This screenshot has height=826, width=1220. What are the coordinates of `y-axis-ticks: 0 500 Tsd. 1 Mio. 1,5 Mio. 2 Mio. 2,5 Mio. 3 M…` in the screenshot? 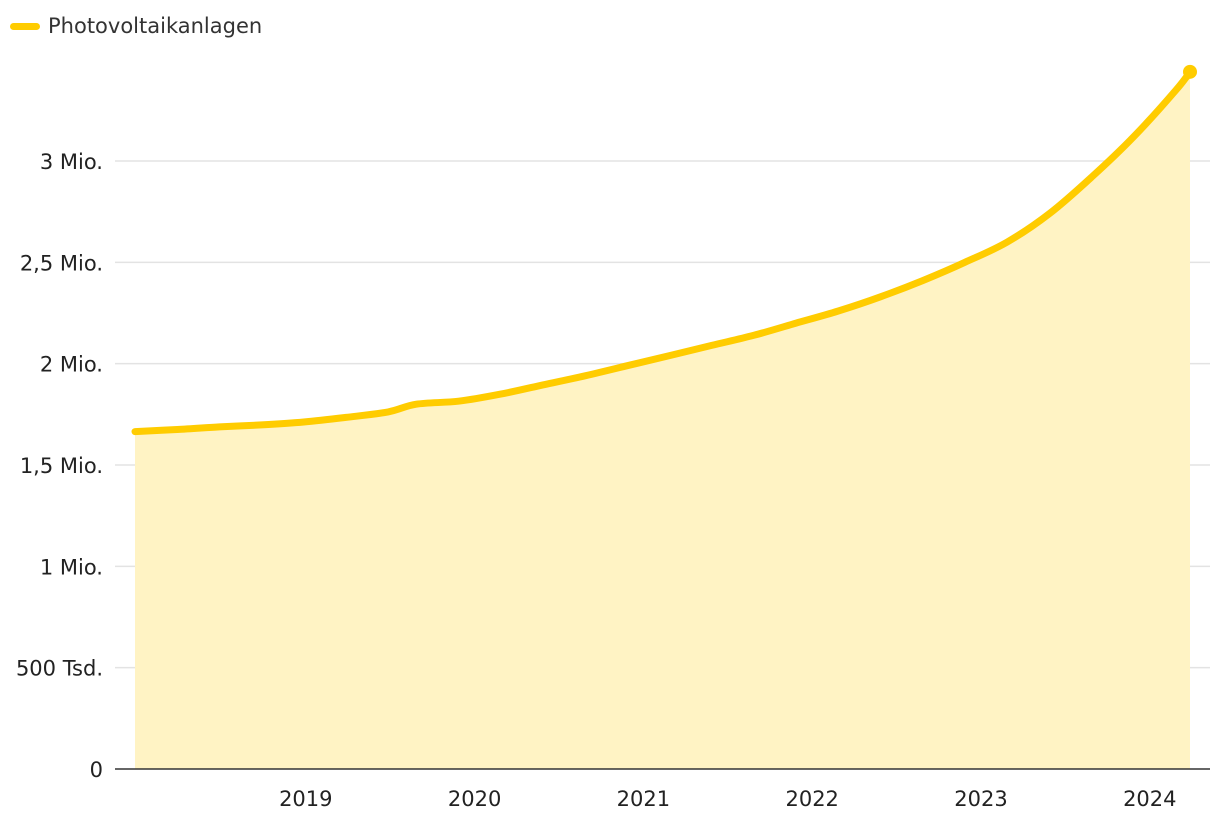 It's located at (59, 466).